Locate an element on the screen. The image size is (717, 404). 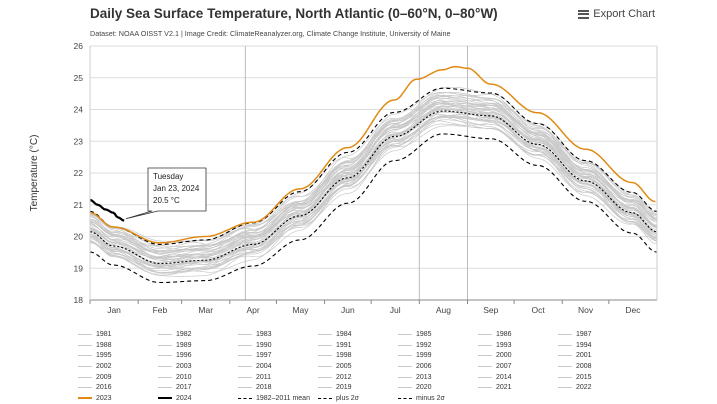
legend-item-2018: 2018 is located at coordinates (278, 387).